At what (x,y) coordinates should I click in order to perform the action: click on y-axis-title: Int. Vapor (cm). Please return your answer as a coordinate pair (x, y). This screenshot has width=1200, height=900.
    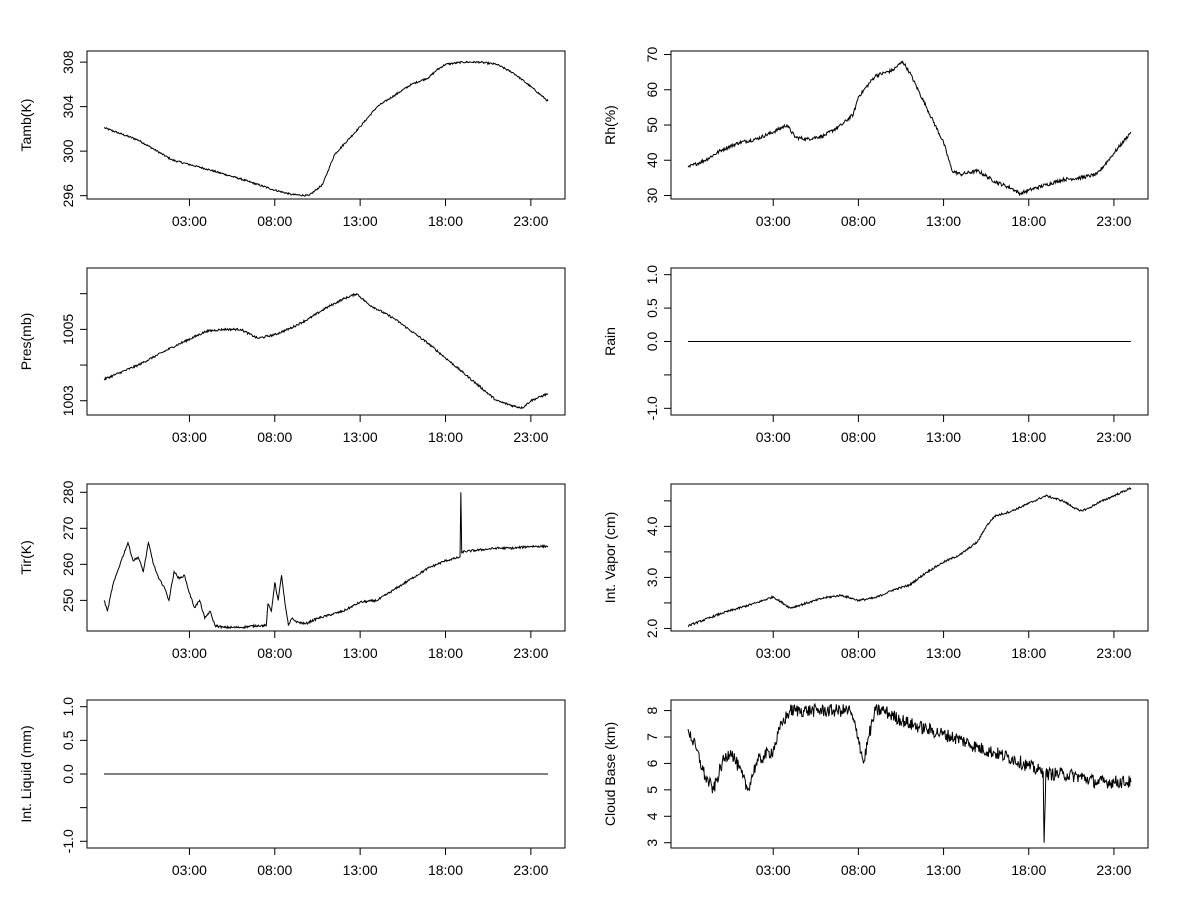
    Looking at the image, I should click on (610, 558).